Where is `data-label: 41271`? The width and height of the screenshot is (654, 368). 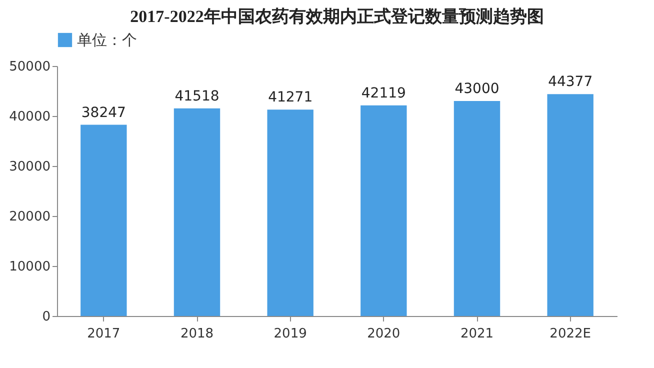 data-label: 41271 is located at coordinates (290, 98).